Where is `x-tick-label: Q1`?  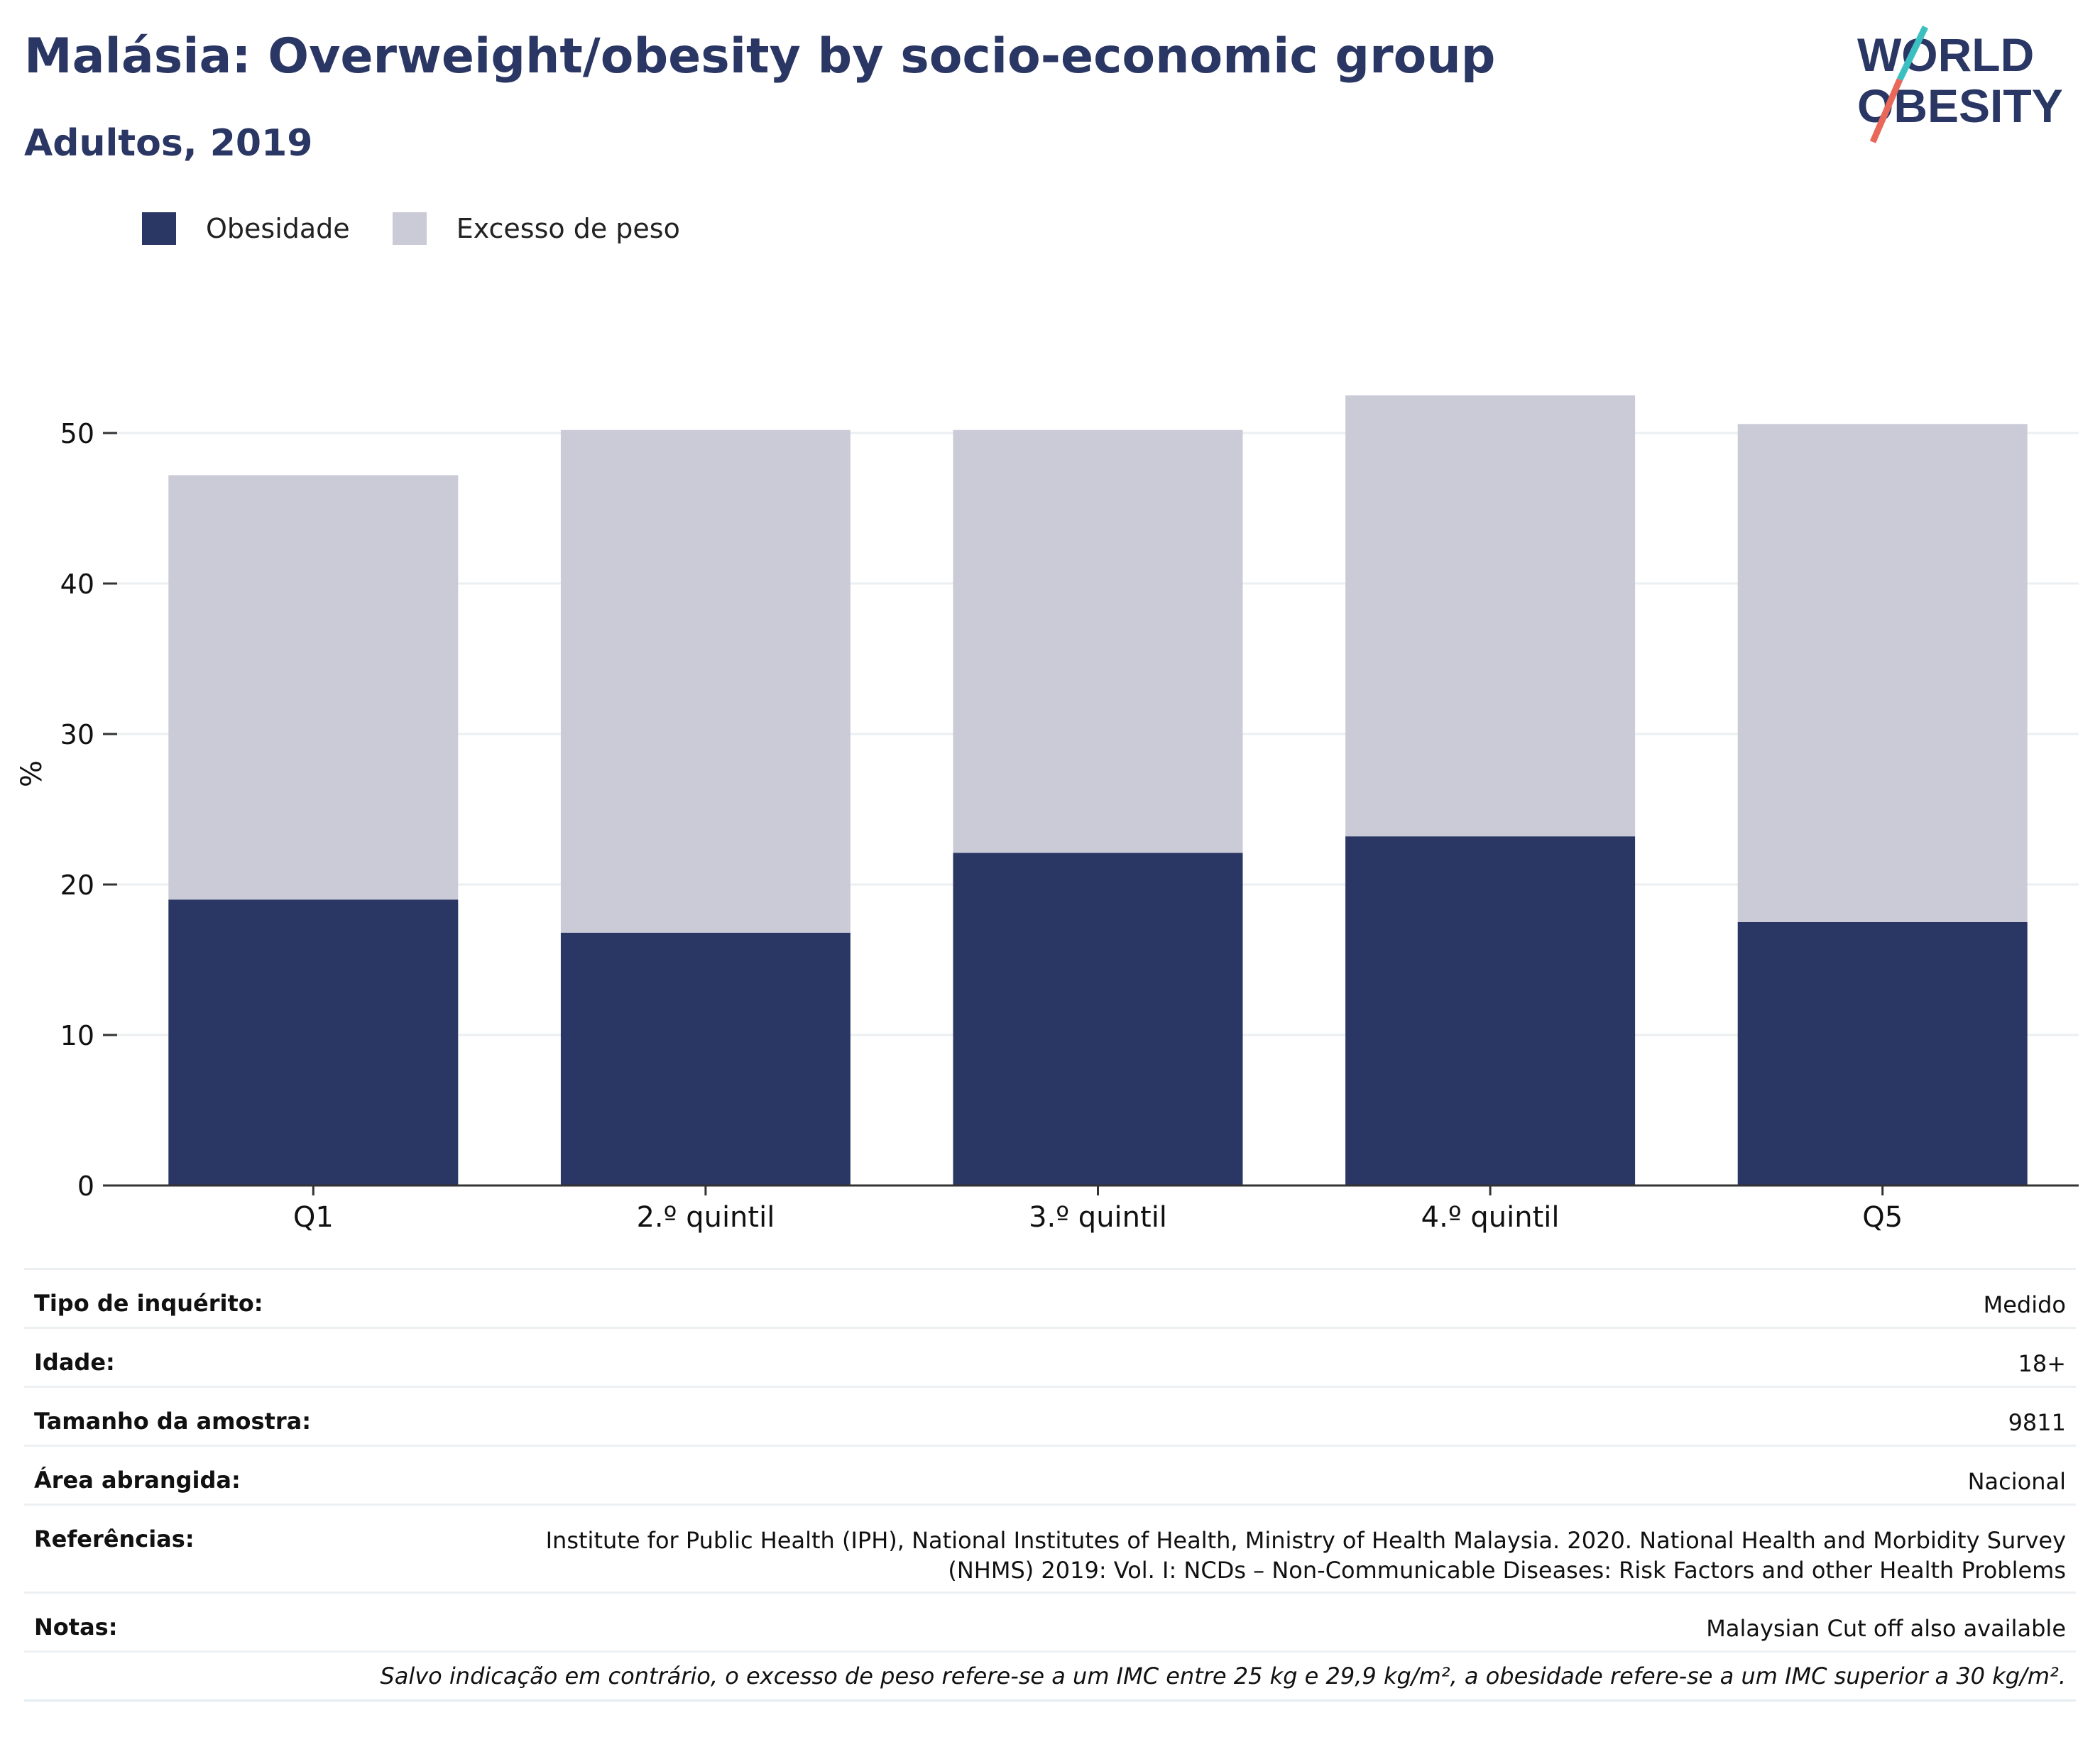
x-tick-label: Q1 is located at coordinates (313, 1217).